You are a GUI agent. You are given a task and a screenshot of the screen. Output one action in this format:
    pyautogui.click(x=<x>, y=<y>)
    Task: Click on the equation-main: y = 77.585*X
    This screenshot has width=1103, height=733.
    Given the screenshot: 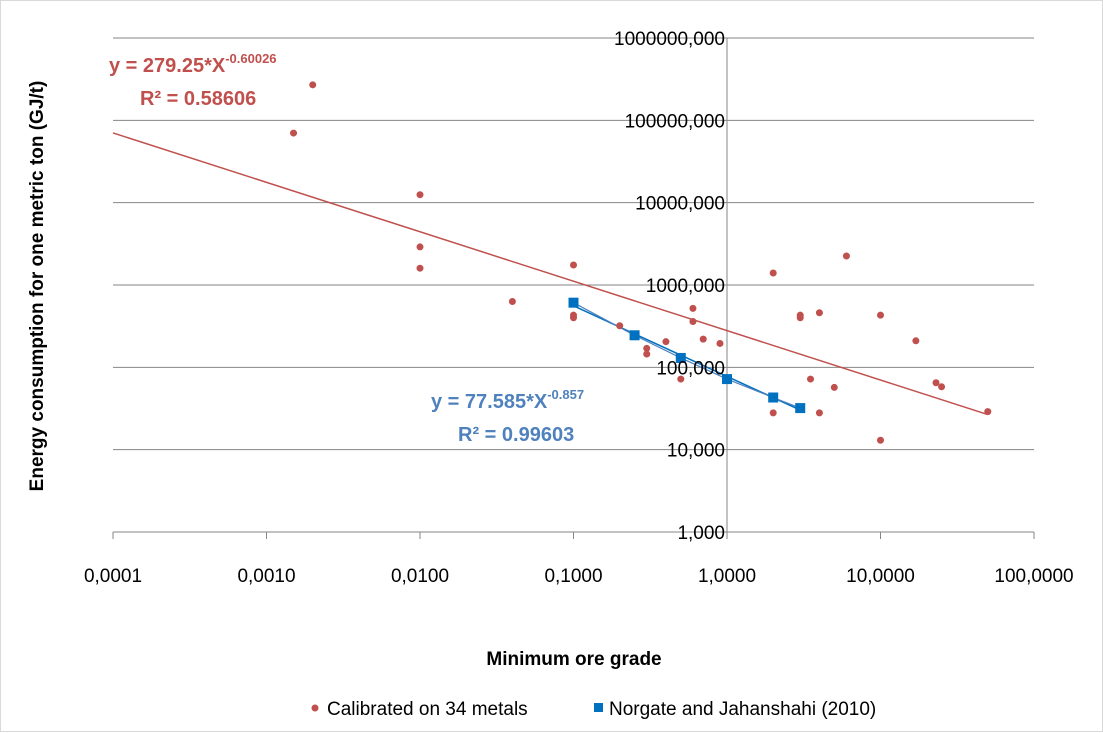 What is the action you would take?
    pyautogui.click(x=489, y=402)
    